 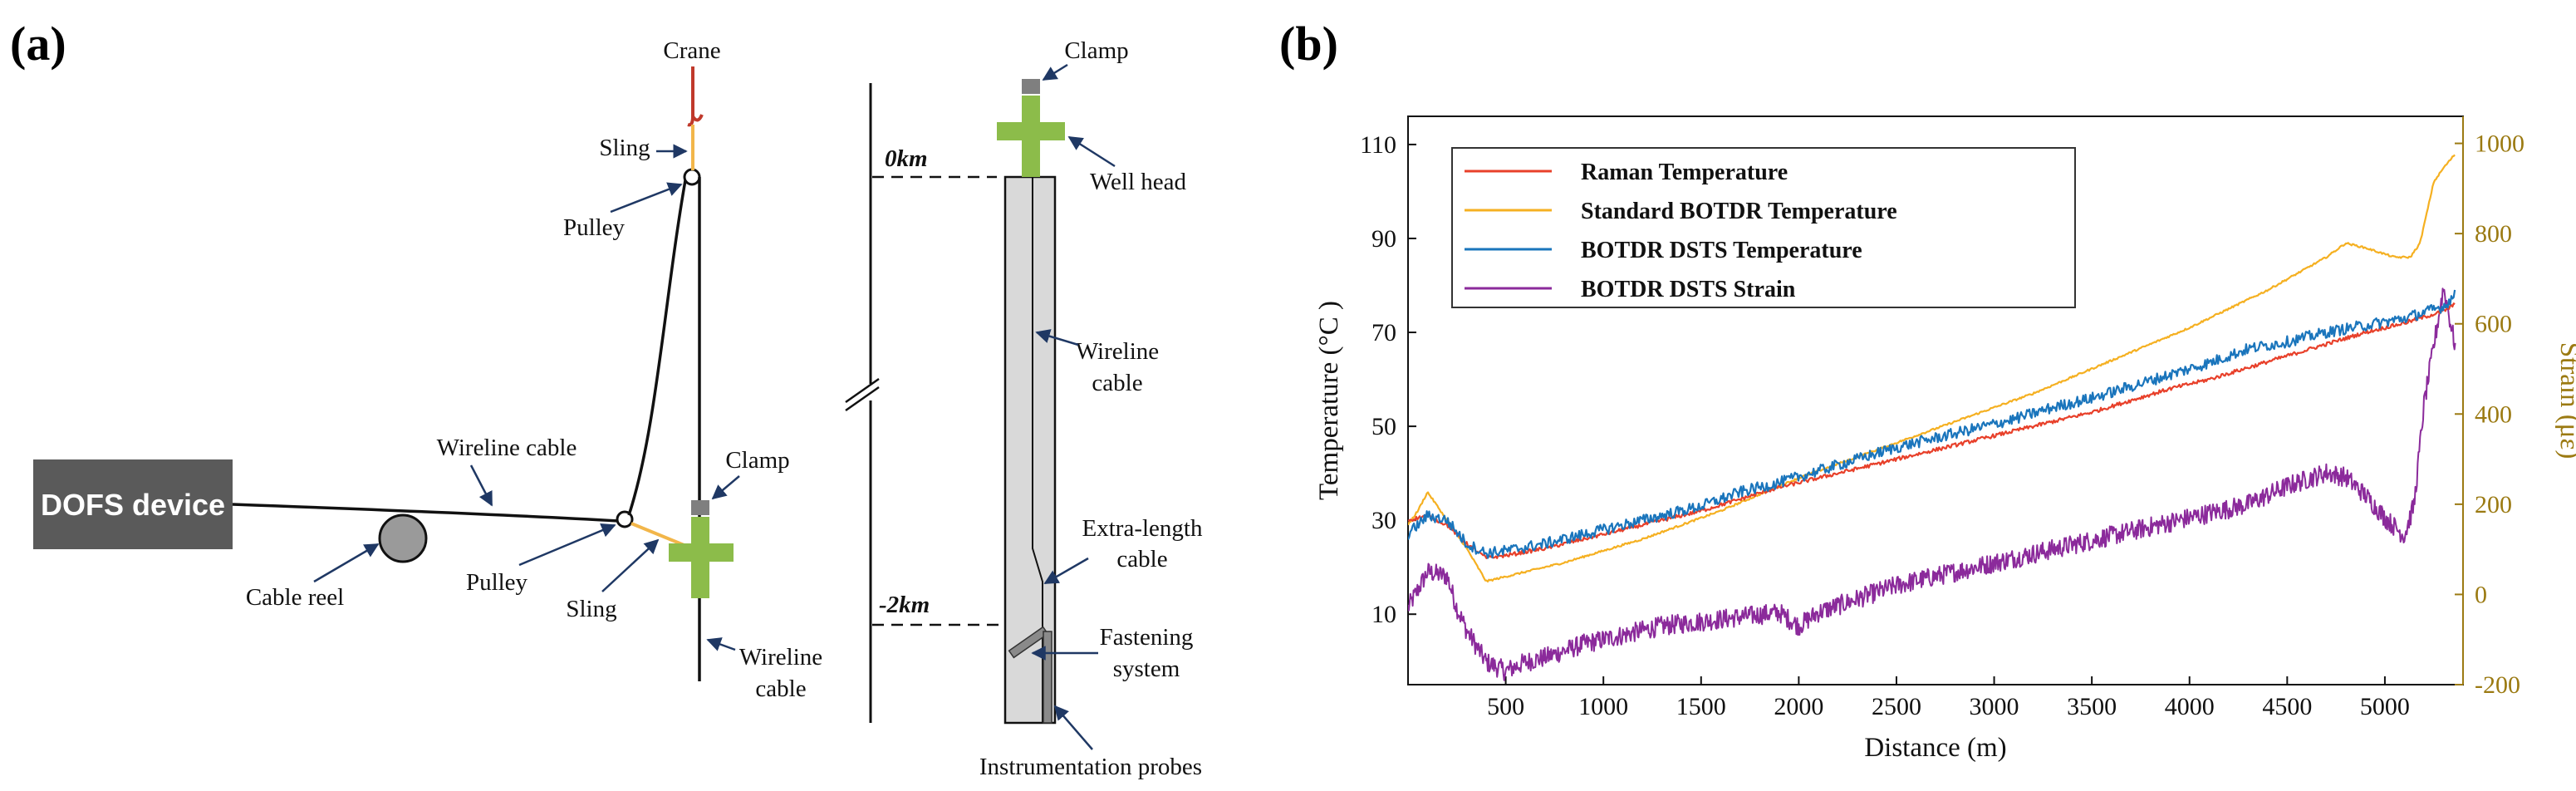 I want to click on dofs-device-box, so click(x=133, y=504).